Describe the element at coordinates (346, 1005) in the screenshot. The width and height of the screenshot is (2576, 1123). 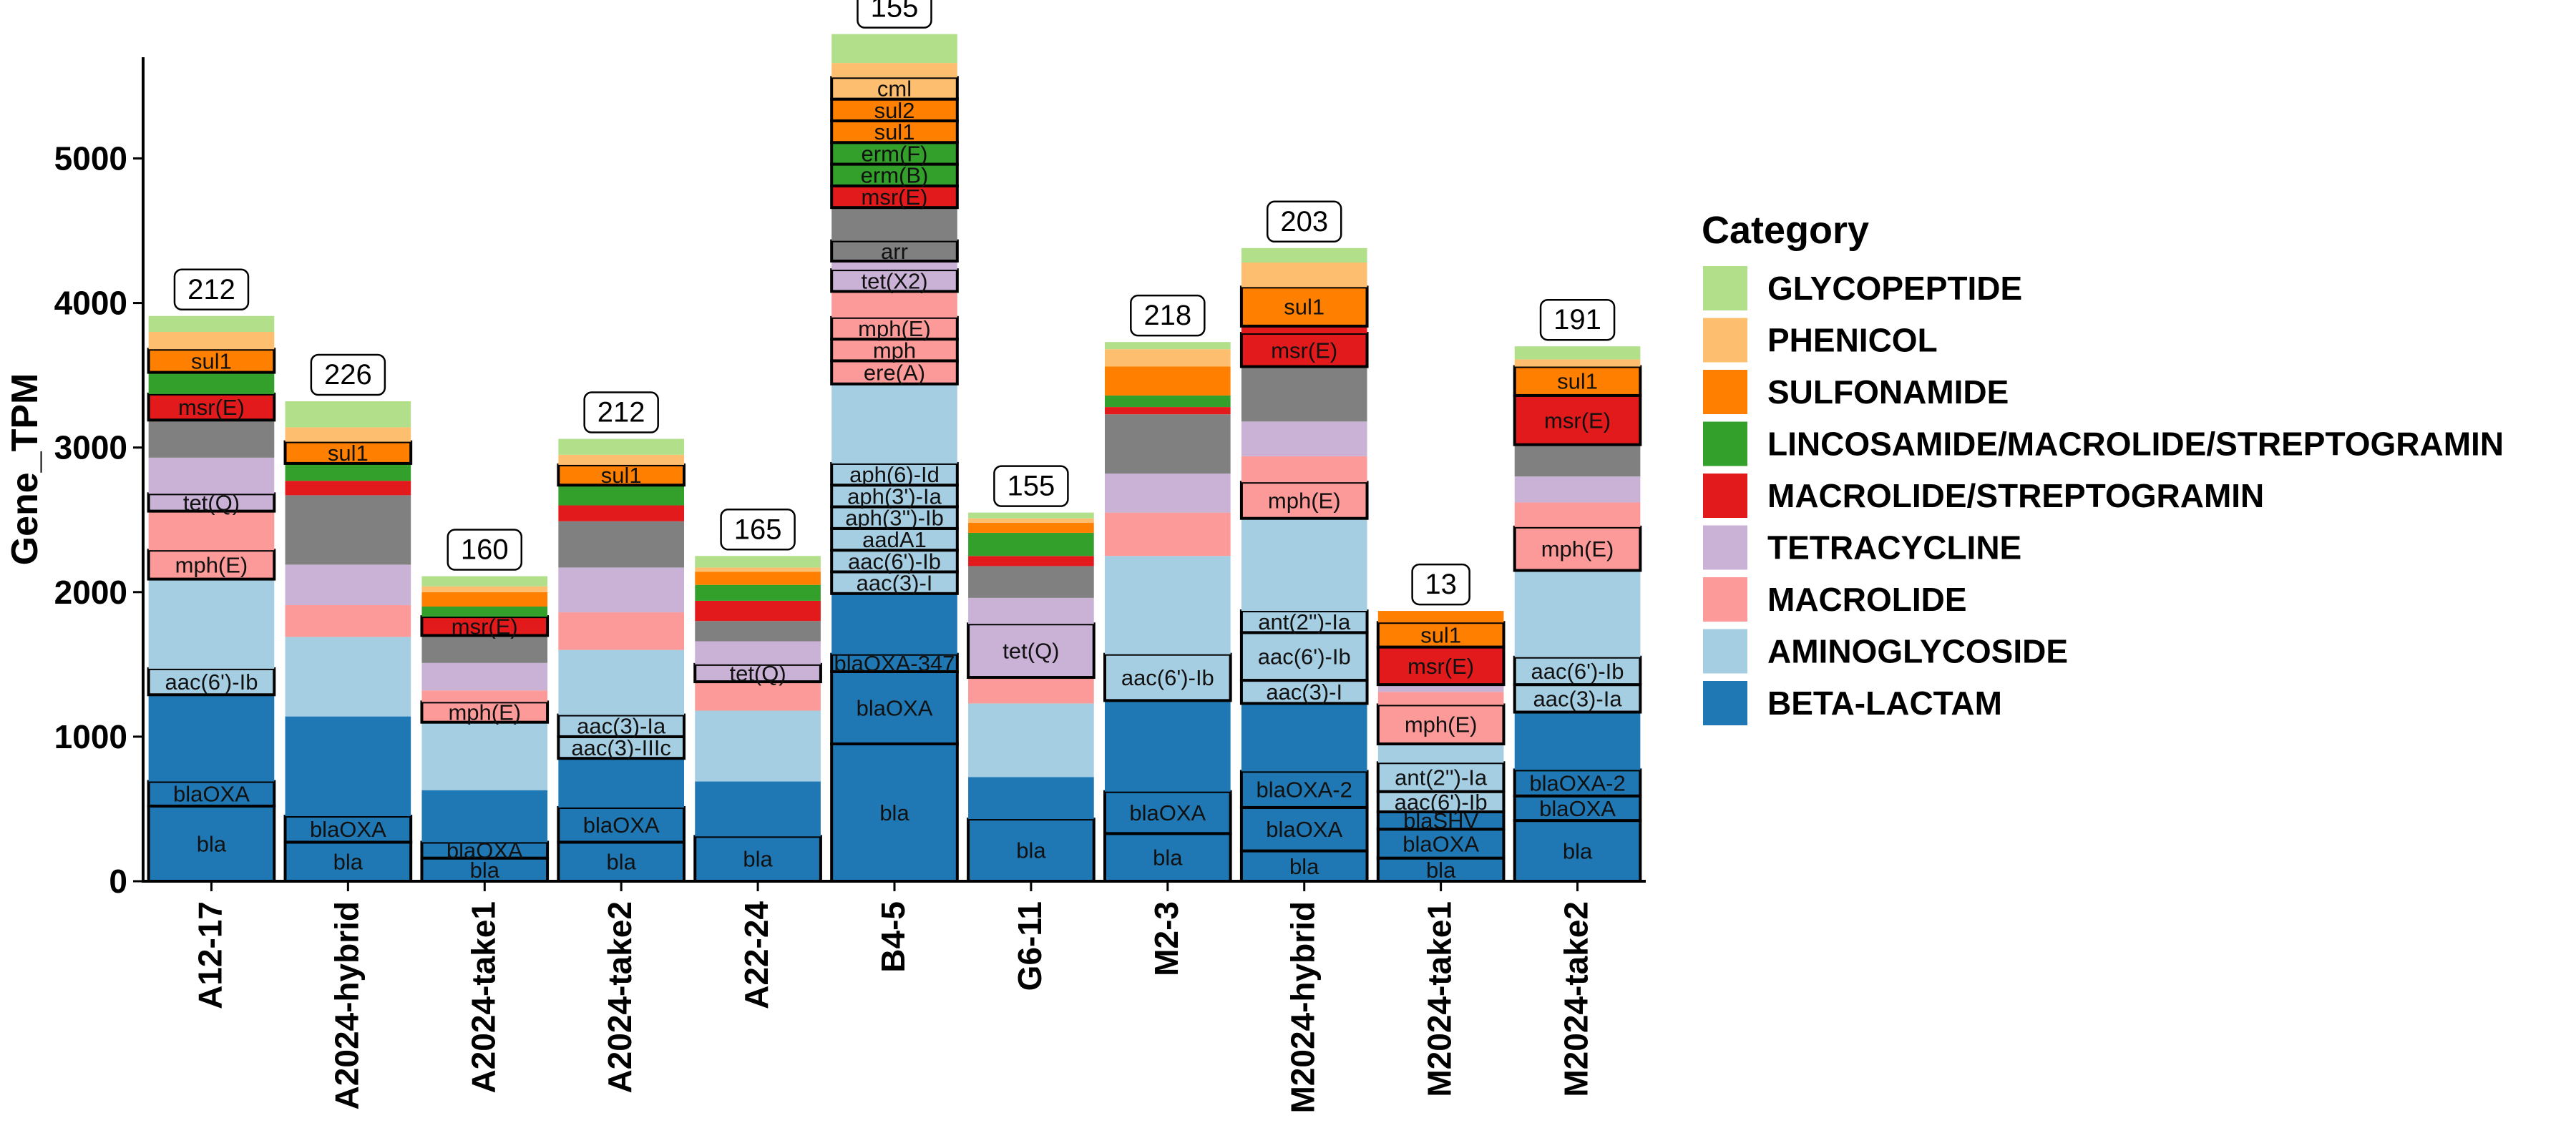
I see `x-tick-label: A2024-hybrid` at that location.